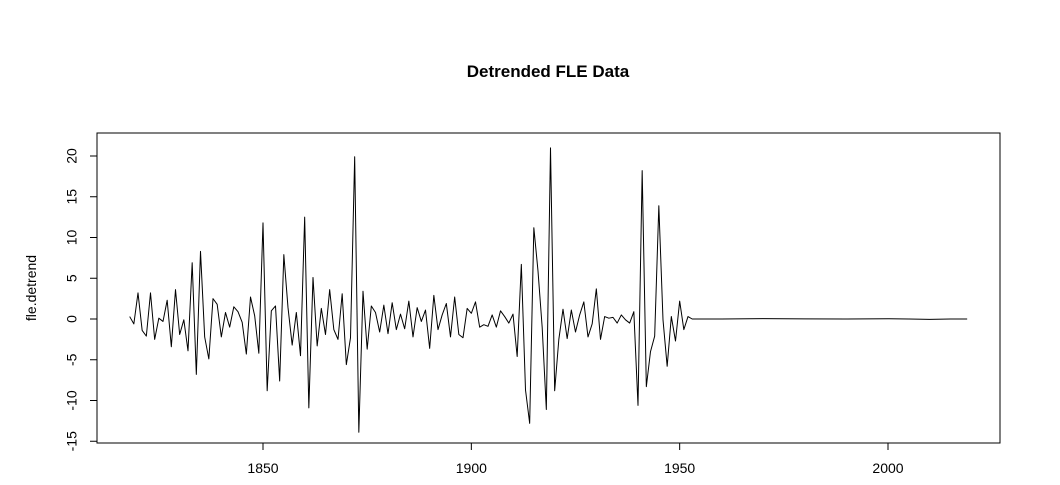  Describe the element at coordinates (262, 468) in the screenshot. I see `x-tick-label: 1850` at that location.